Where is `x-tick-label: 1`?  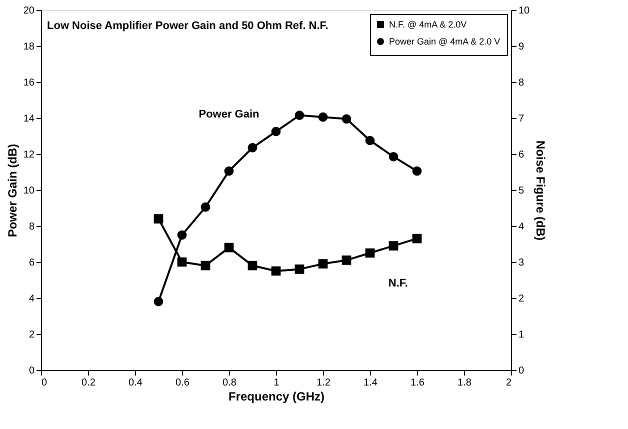 x-tick-label: 1 is located at coordinates (277, 383).